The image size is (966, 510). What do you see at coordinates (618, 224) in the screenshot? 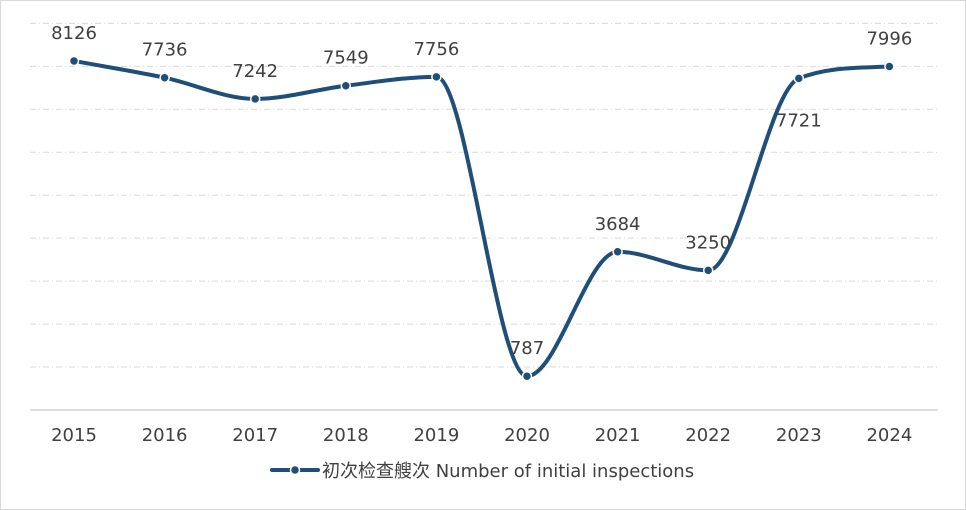
I see `data-label: 3684` at bounding box center [618, 224].